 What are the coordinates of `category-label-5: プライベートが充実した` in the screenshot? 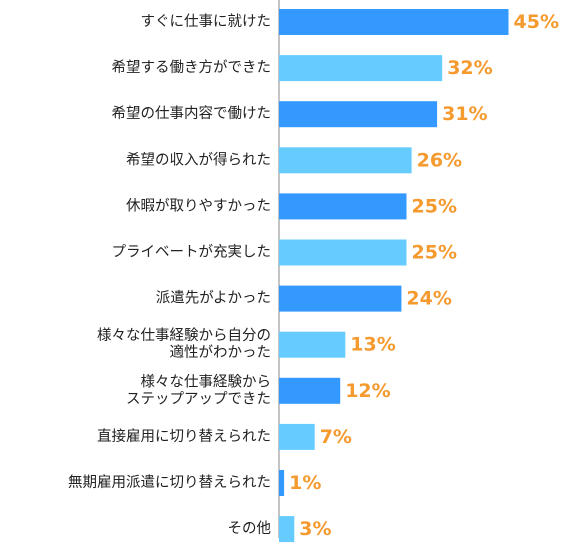 It's located at (192, 252).